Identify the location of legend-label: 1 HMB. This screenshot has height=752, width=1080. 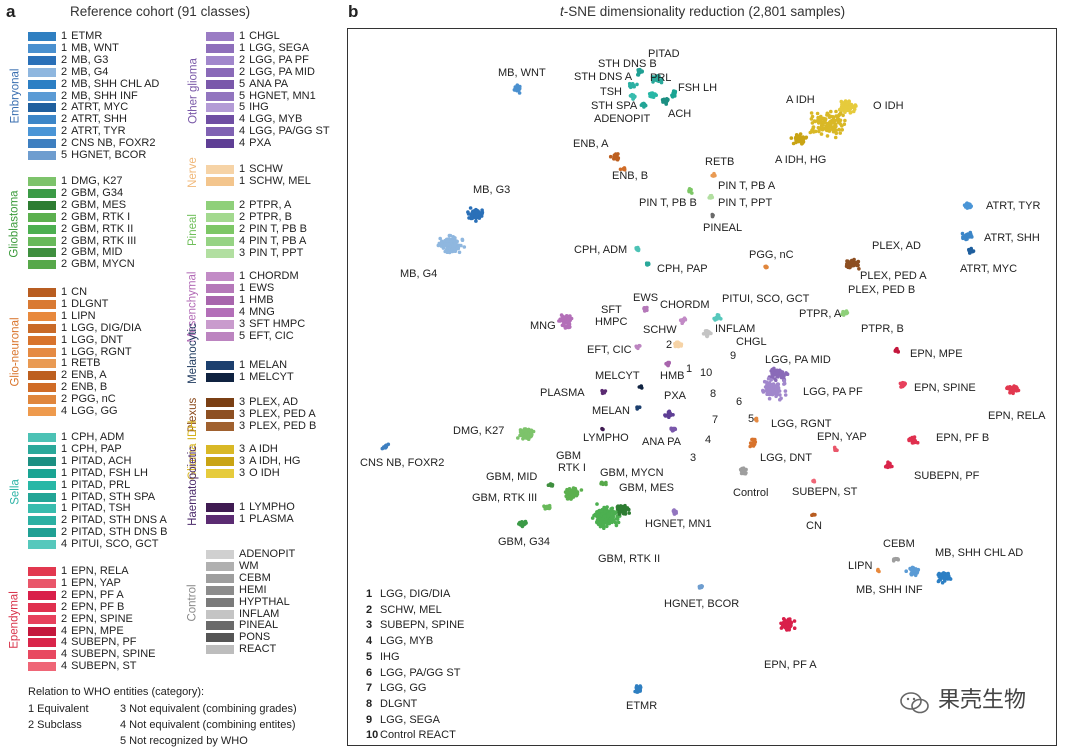
(256, 300).